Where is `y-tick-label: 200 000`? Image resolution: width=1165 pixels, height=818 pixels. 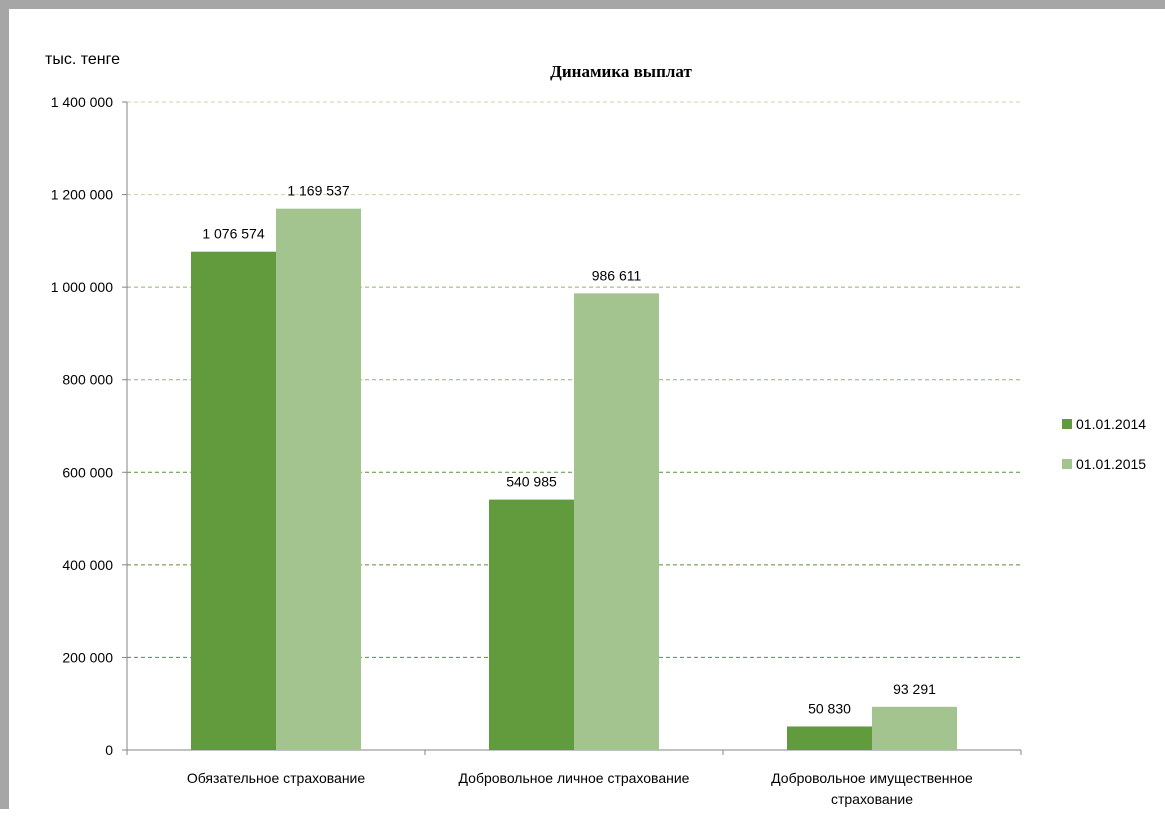 y-tick-label: 200 000 is located at coordinates (87, 657).